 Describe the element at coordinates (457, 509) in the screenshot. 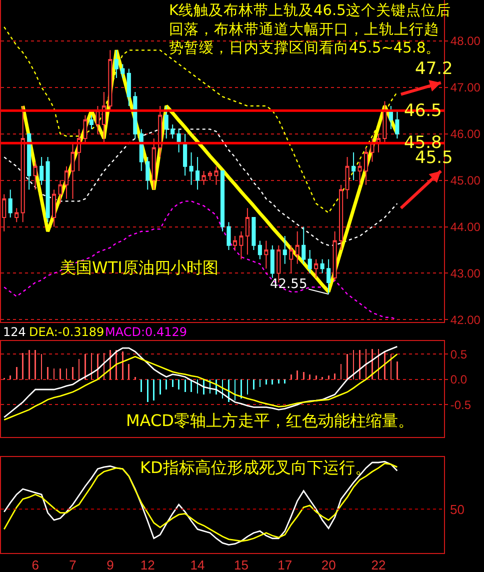

I see `text: 50` at that location.